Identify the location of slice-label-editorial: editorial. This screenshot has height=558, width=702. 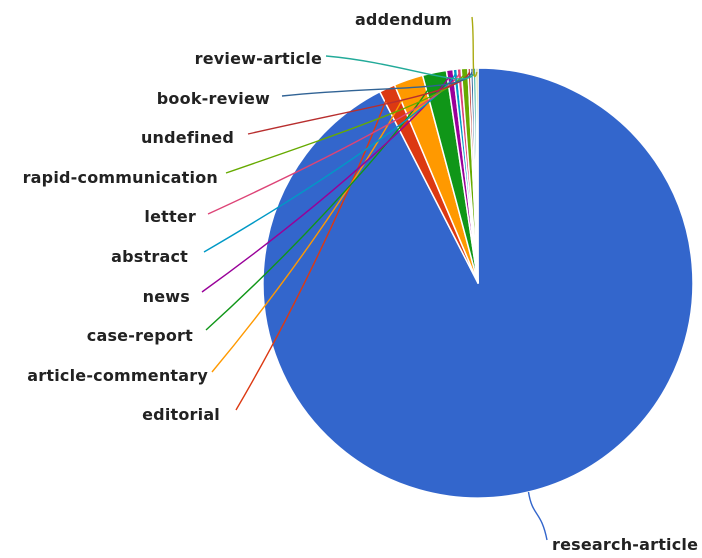
(181, 414).